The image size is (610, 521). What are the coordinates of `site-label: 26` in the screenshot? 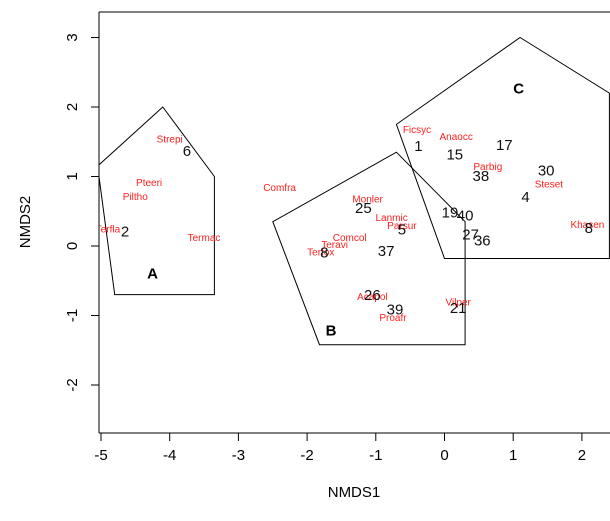 It's located at (372, 295).